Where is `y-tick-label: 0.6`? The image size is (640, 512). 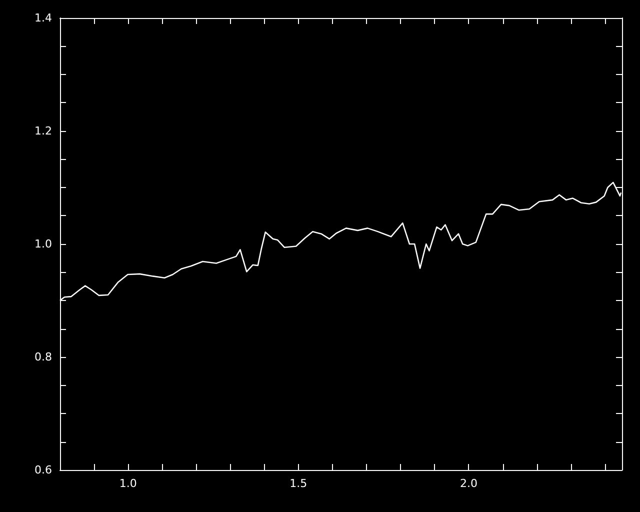 y-tick-label: 0.6 is located at coordinates (43, 470).